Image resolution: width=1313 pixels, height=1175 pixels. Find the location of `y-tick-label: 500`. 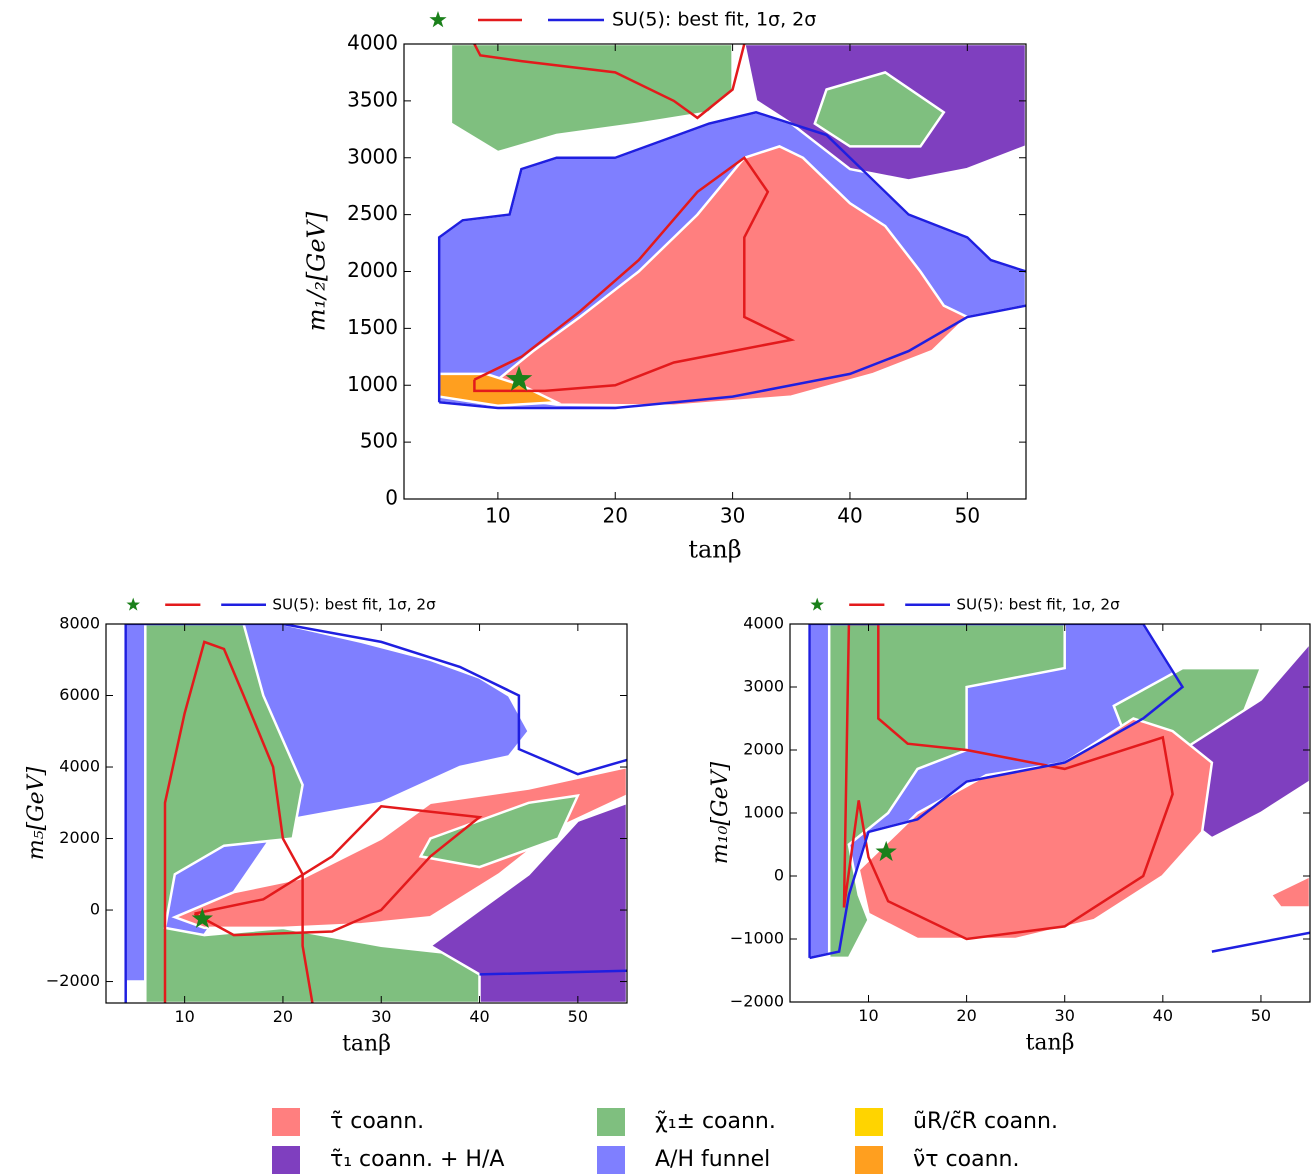

y-tick-label: 500 is located at coordinates (379, 441).